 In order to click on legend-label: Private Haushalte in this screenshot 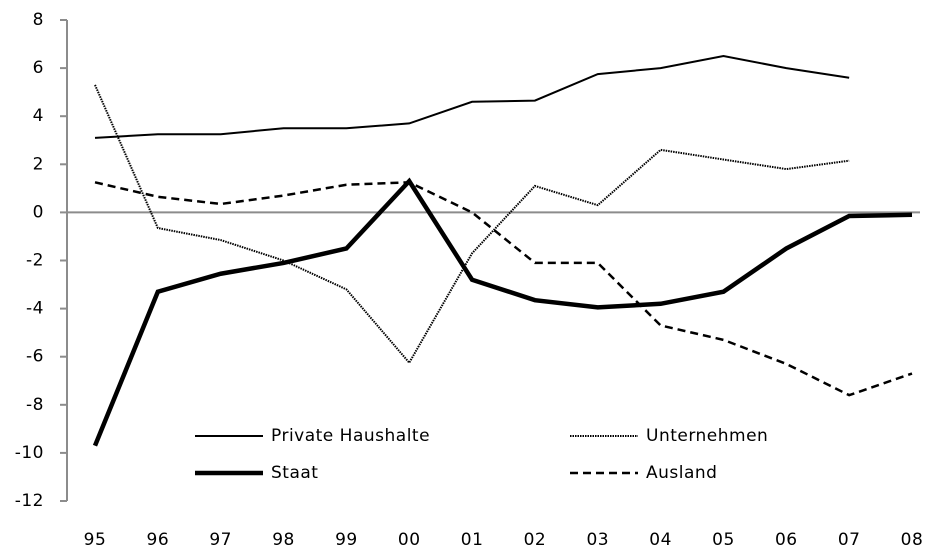, I will do `click(350, 436)`.